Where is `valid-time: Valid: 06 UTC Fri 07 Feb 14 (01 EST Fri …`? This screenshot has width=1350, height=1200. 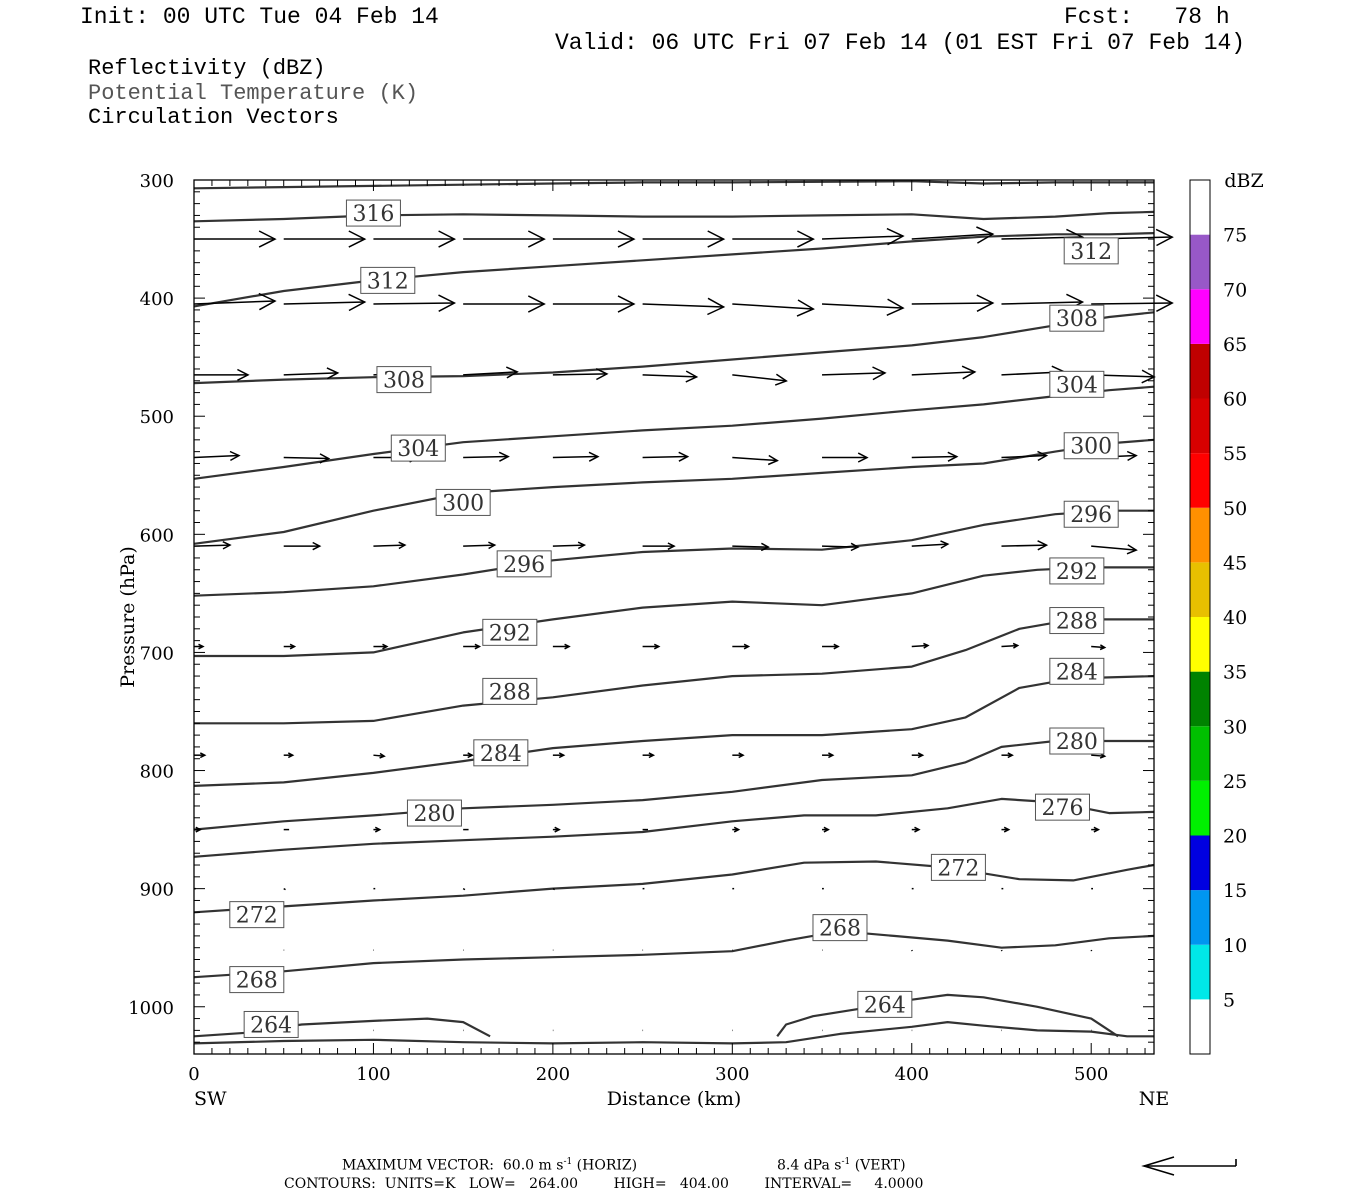 valid-time: Valid: 06 UTC Fri 07 Feb 14 (01 EST Fri … is located at coordinates (900, 43).